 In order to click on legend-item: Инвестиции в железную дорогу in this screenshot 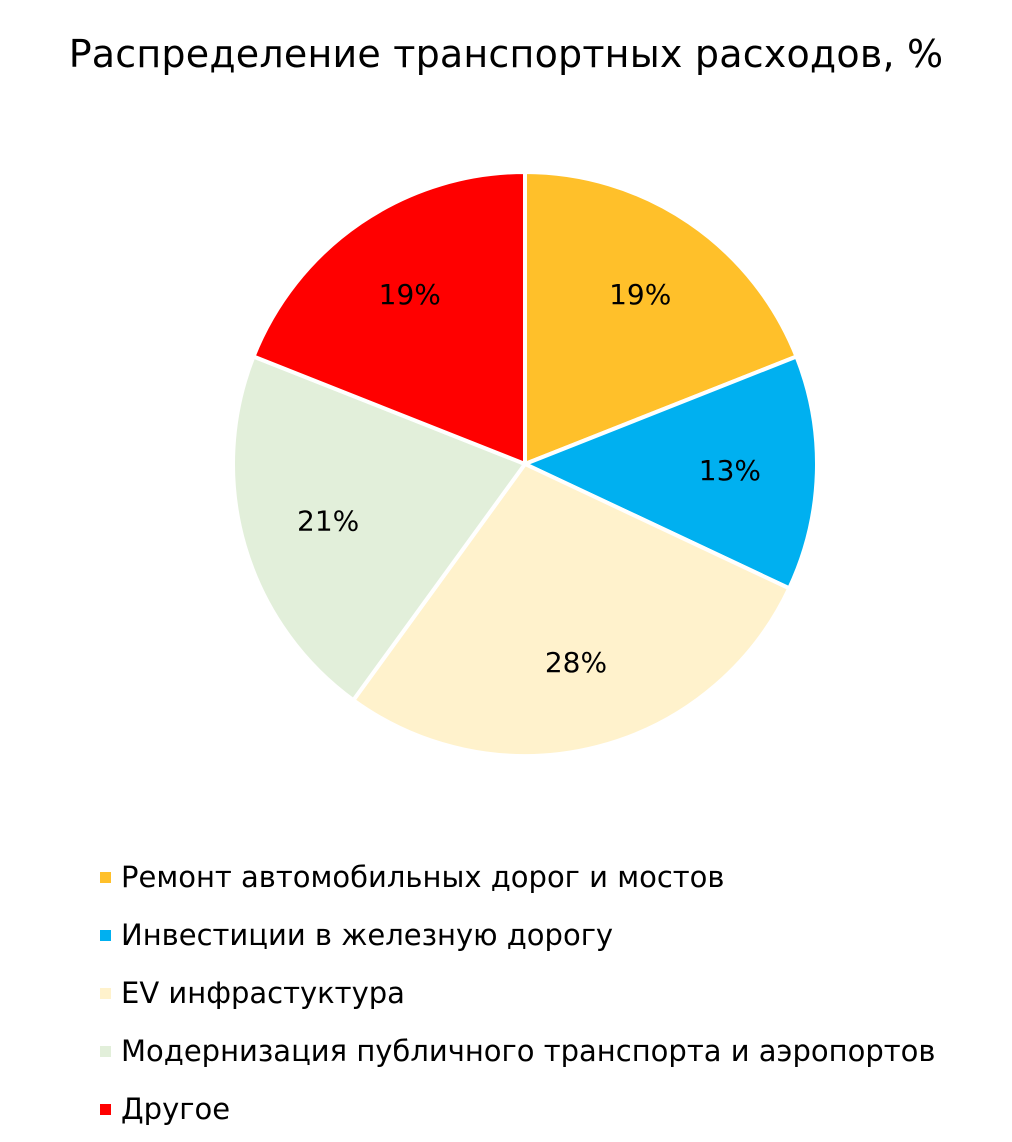, I will do `click(550, 935)`.